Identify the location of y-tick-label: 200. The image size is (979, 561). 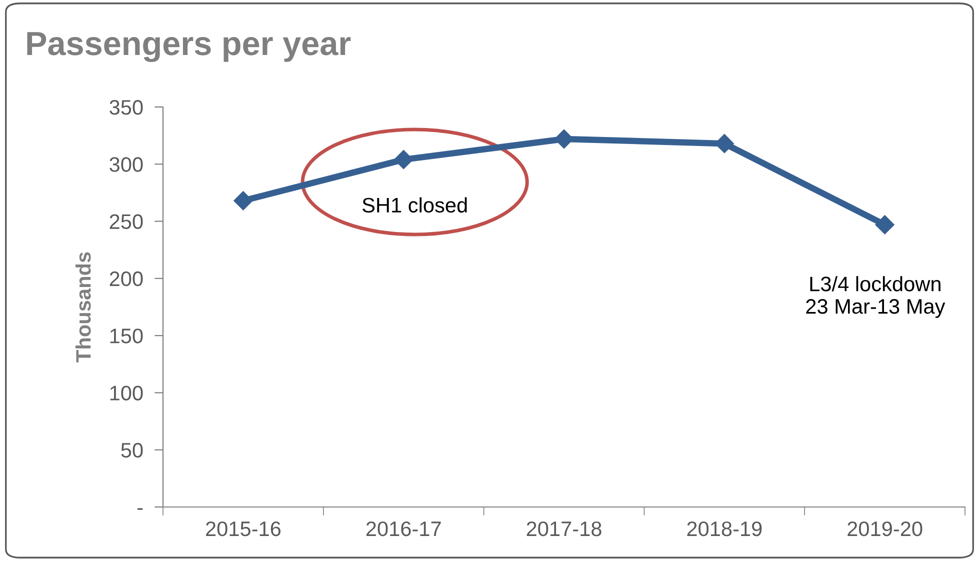
(126, 278).